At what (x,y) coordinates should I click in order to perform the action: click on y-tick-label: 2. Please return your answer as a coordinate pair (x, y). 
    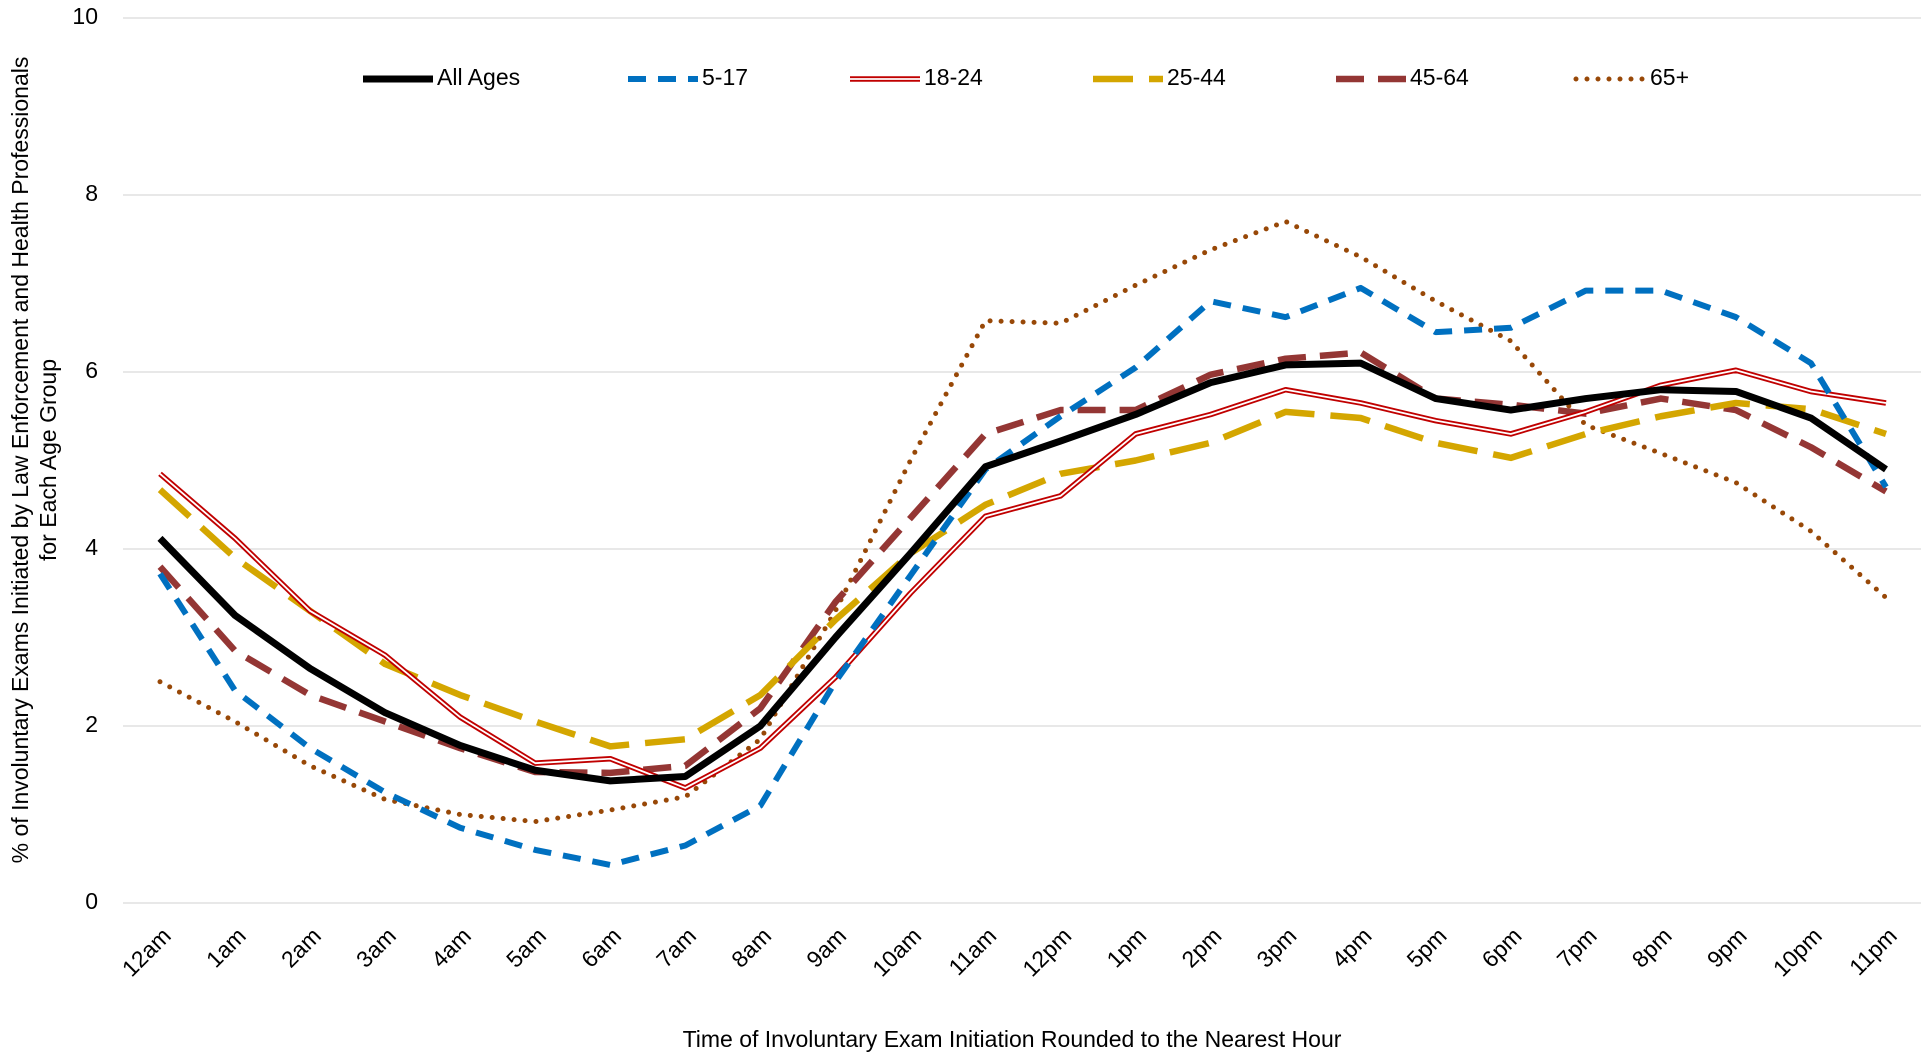
    Looking at the image, I should click on (91, 724).